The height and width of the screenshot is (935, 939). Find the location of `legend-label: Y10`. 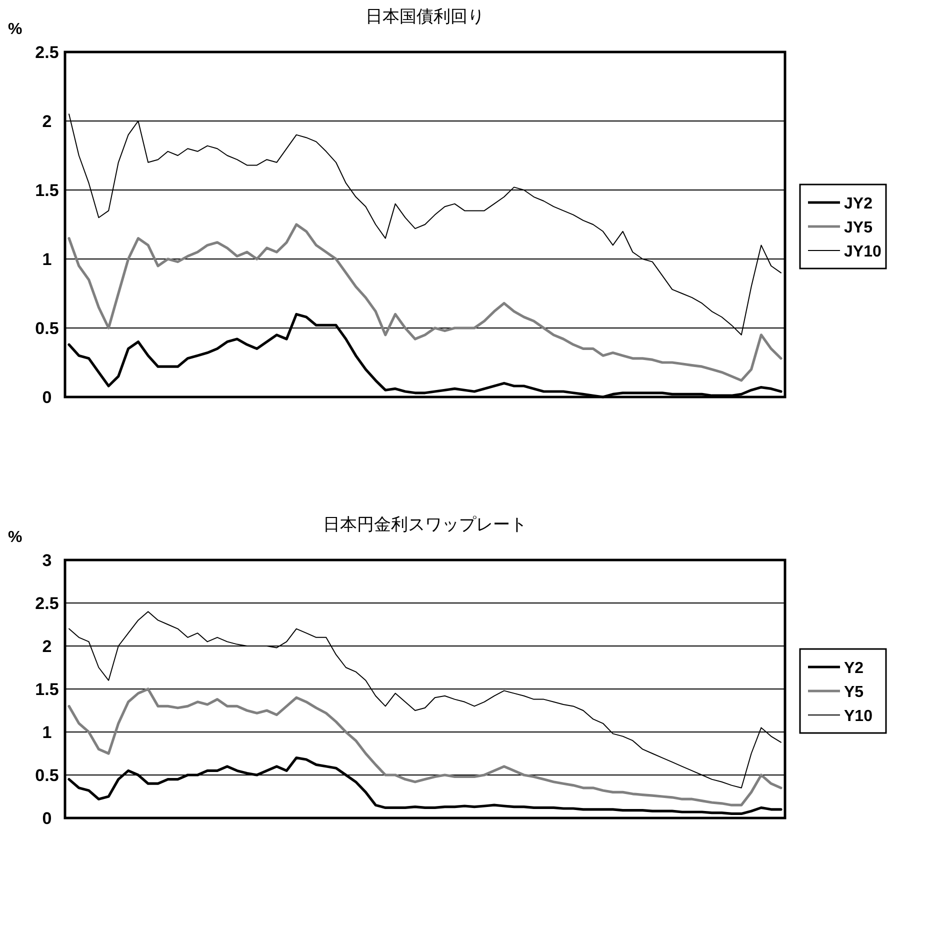

legend-label: Y10 is located at coordinates (858, 716).